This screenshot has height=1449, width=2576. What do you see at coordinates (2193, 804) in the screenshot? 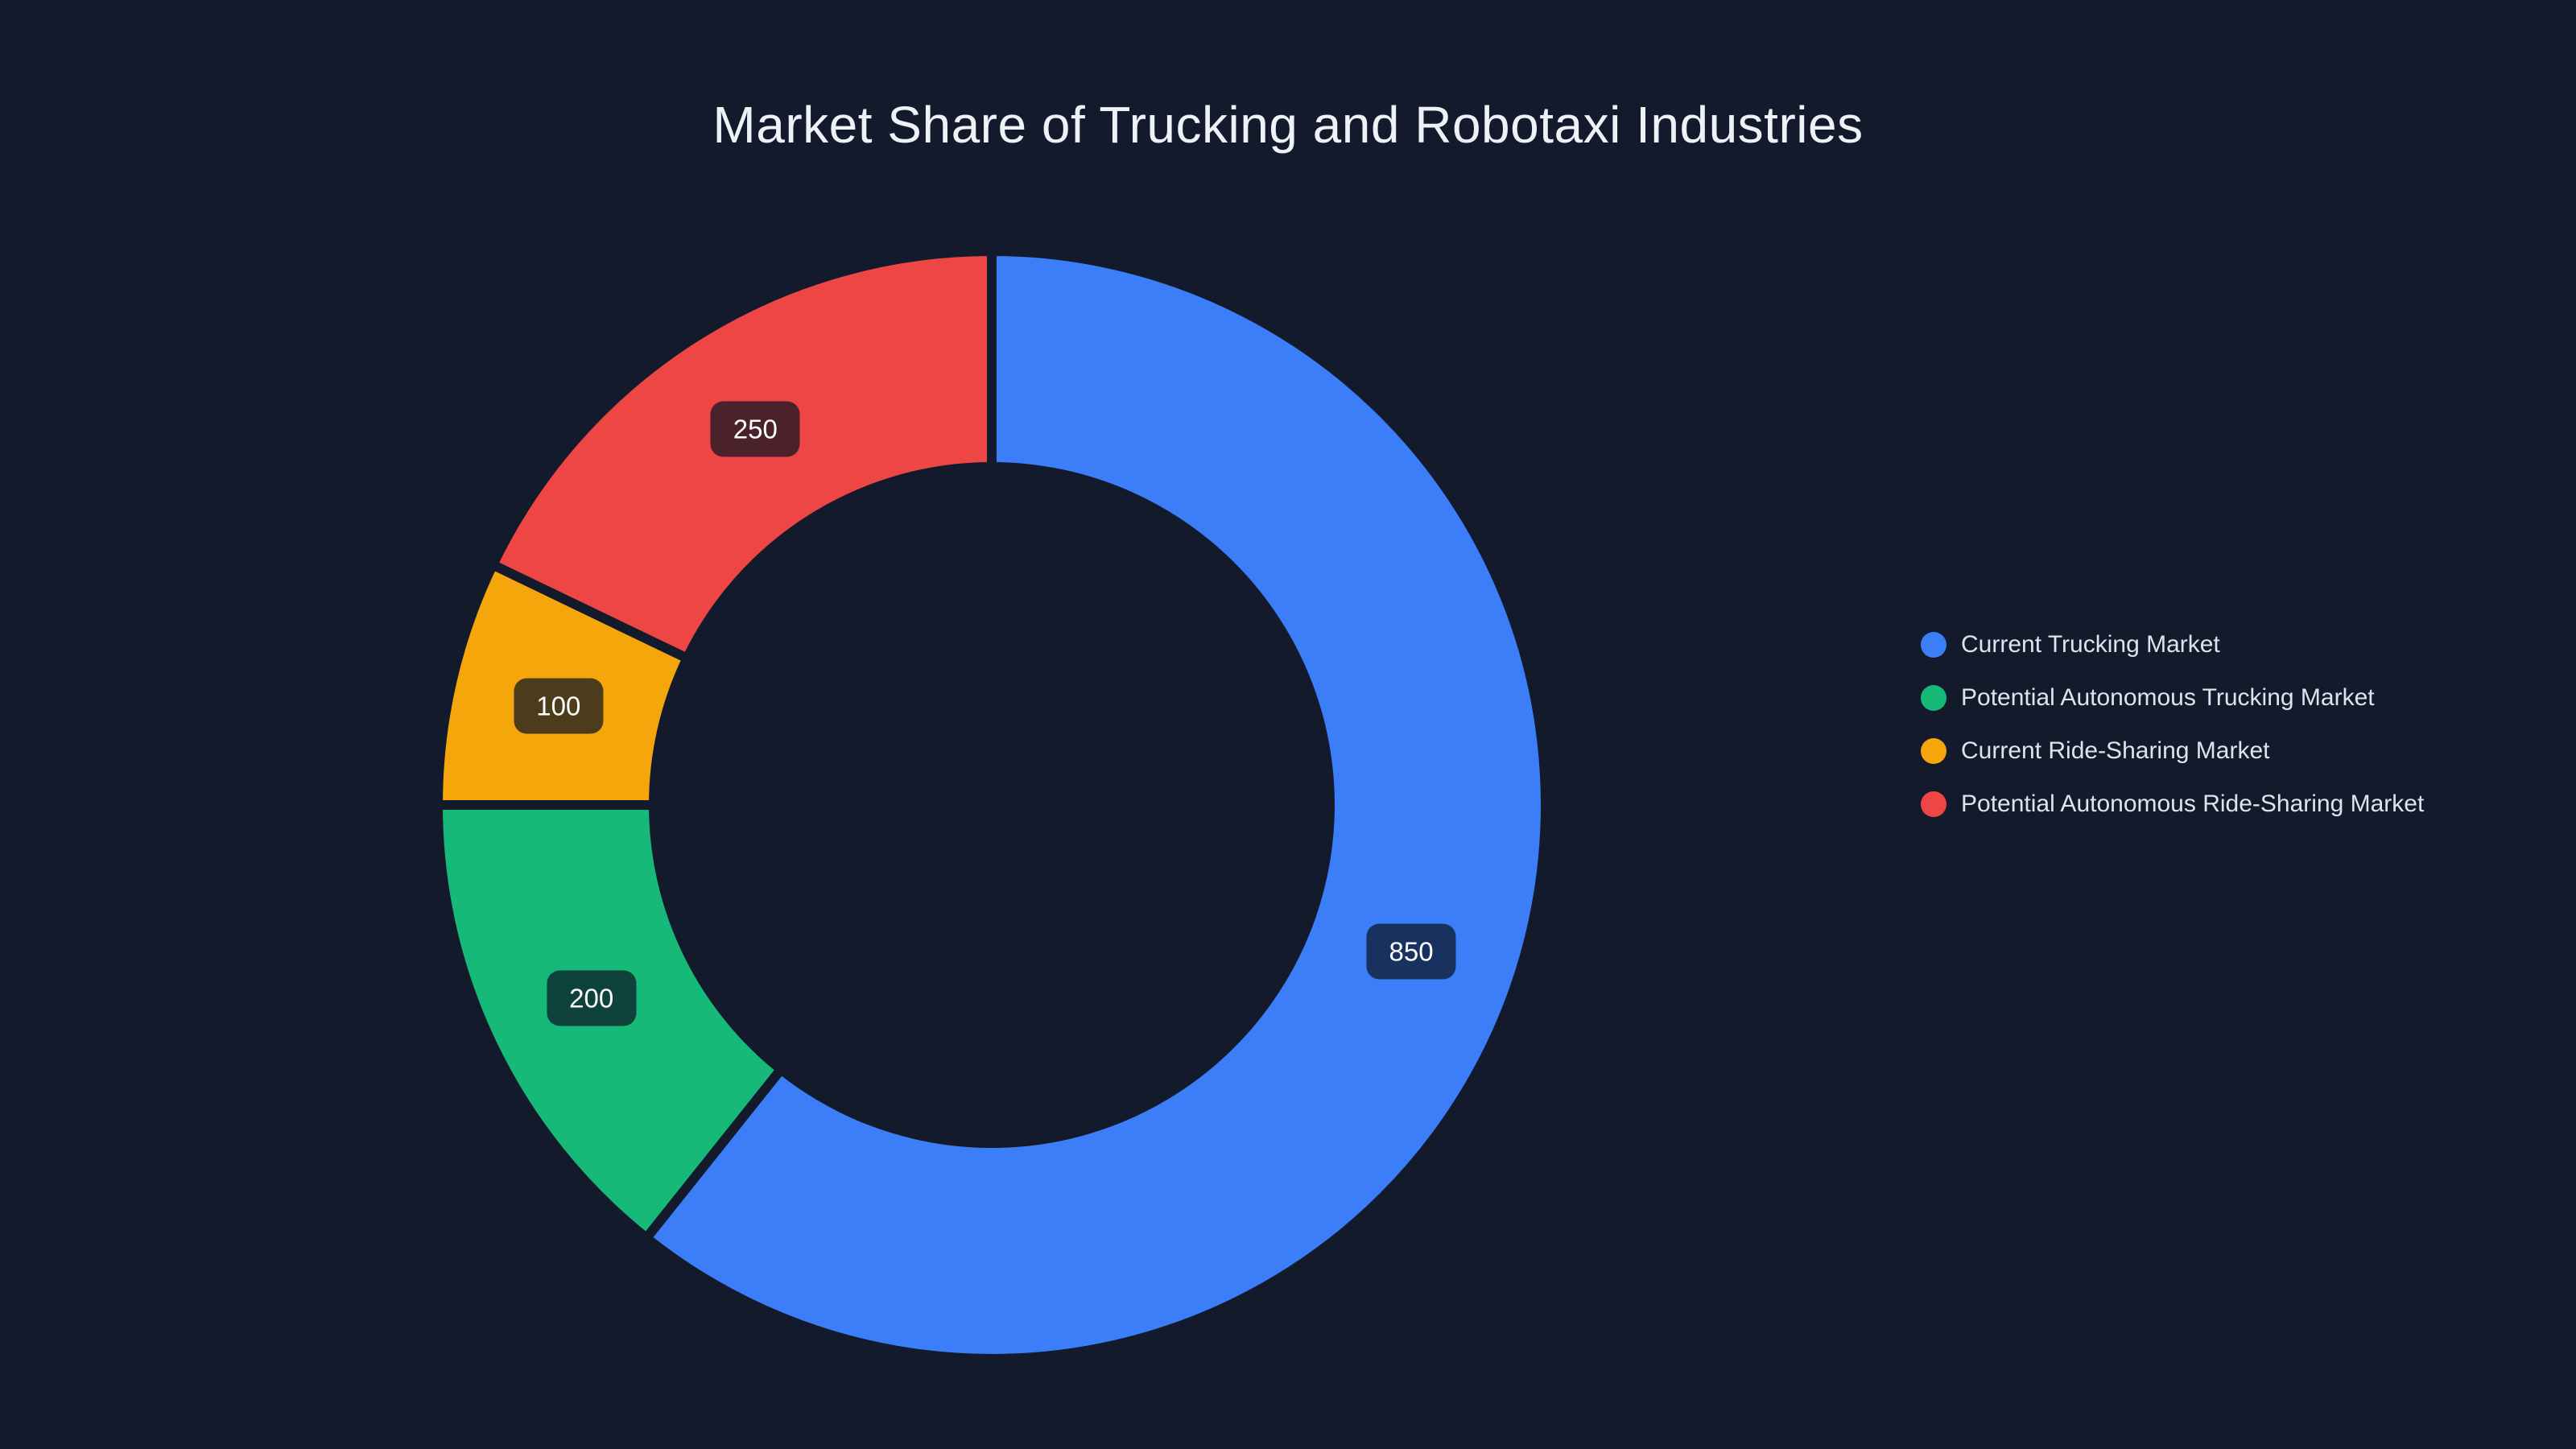
I see `legend-item-label: Potential Autonomous Ride-Sharing Market` at bounding box center [2193, 804].